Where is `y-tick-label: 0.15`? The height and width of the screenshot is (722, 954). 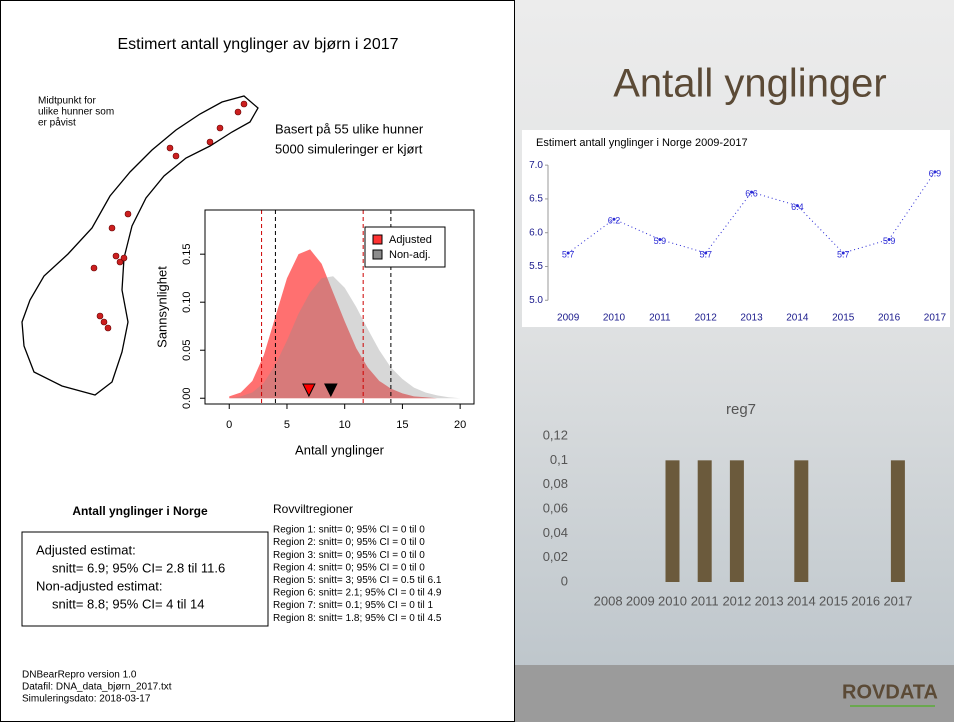 y-tick-label: 0.15 is located at coordinates (187, 253).